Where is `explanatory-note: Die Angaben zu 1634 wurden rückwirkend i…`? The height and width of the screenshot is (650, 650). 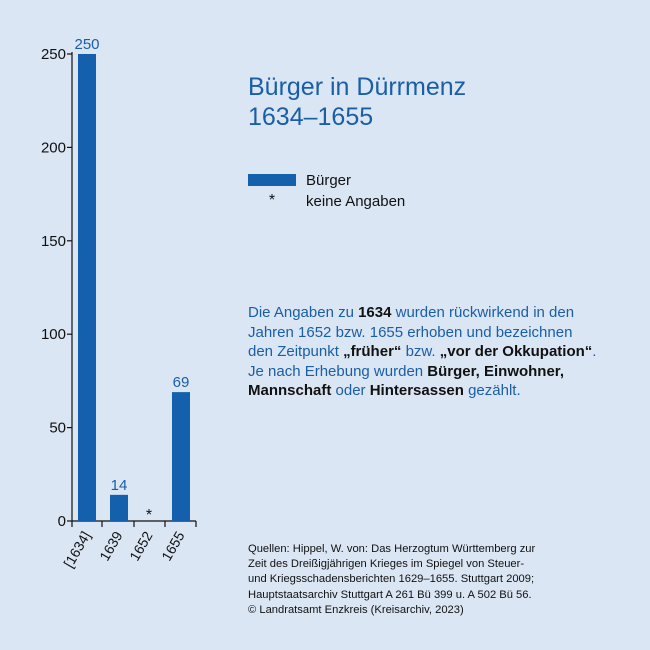
explanatory-note: Die Angaben zu 1634 wurden rückwirkend i… is located at coordinates (422, 351).